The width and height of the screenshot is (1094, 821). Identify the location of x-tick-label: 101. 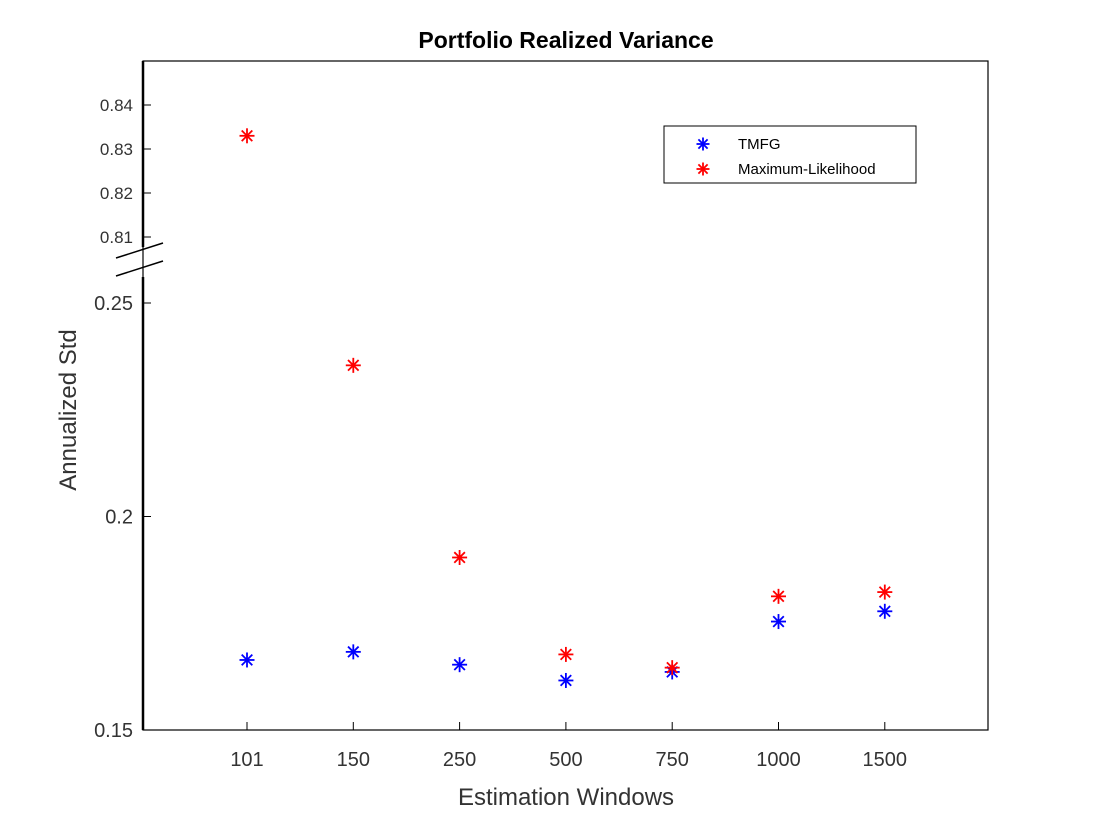
(246, 760).